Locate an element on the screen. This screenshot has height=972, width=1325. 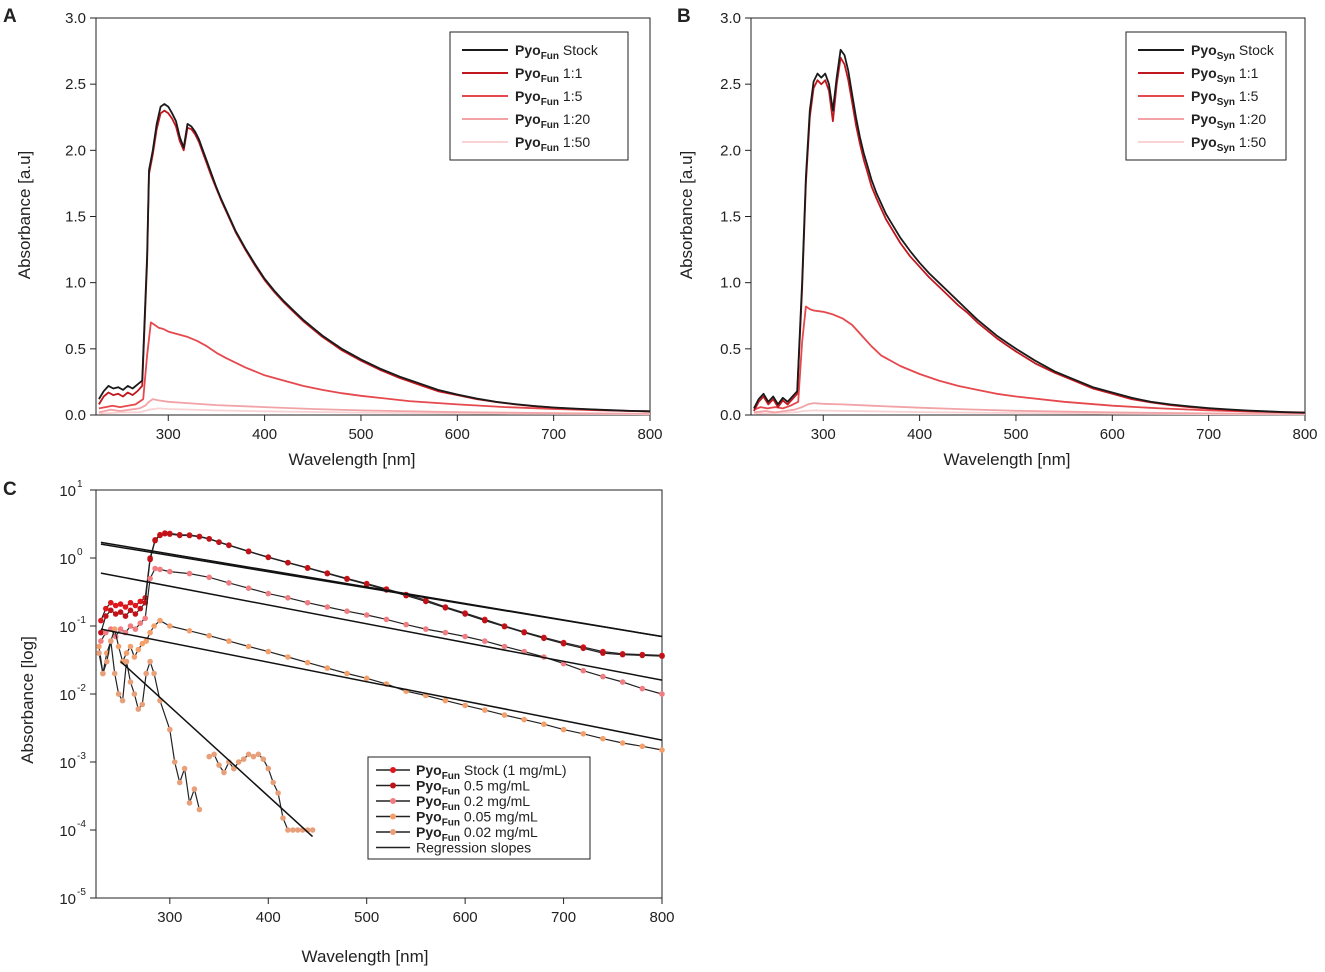
legend-text: 1:20 is located at coordinates (576, 119).